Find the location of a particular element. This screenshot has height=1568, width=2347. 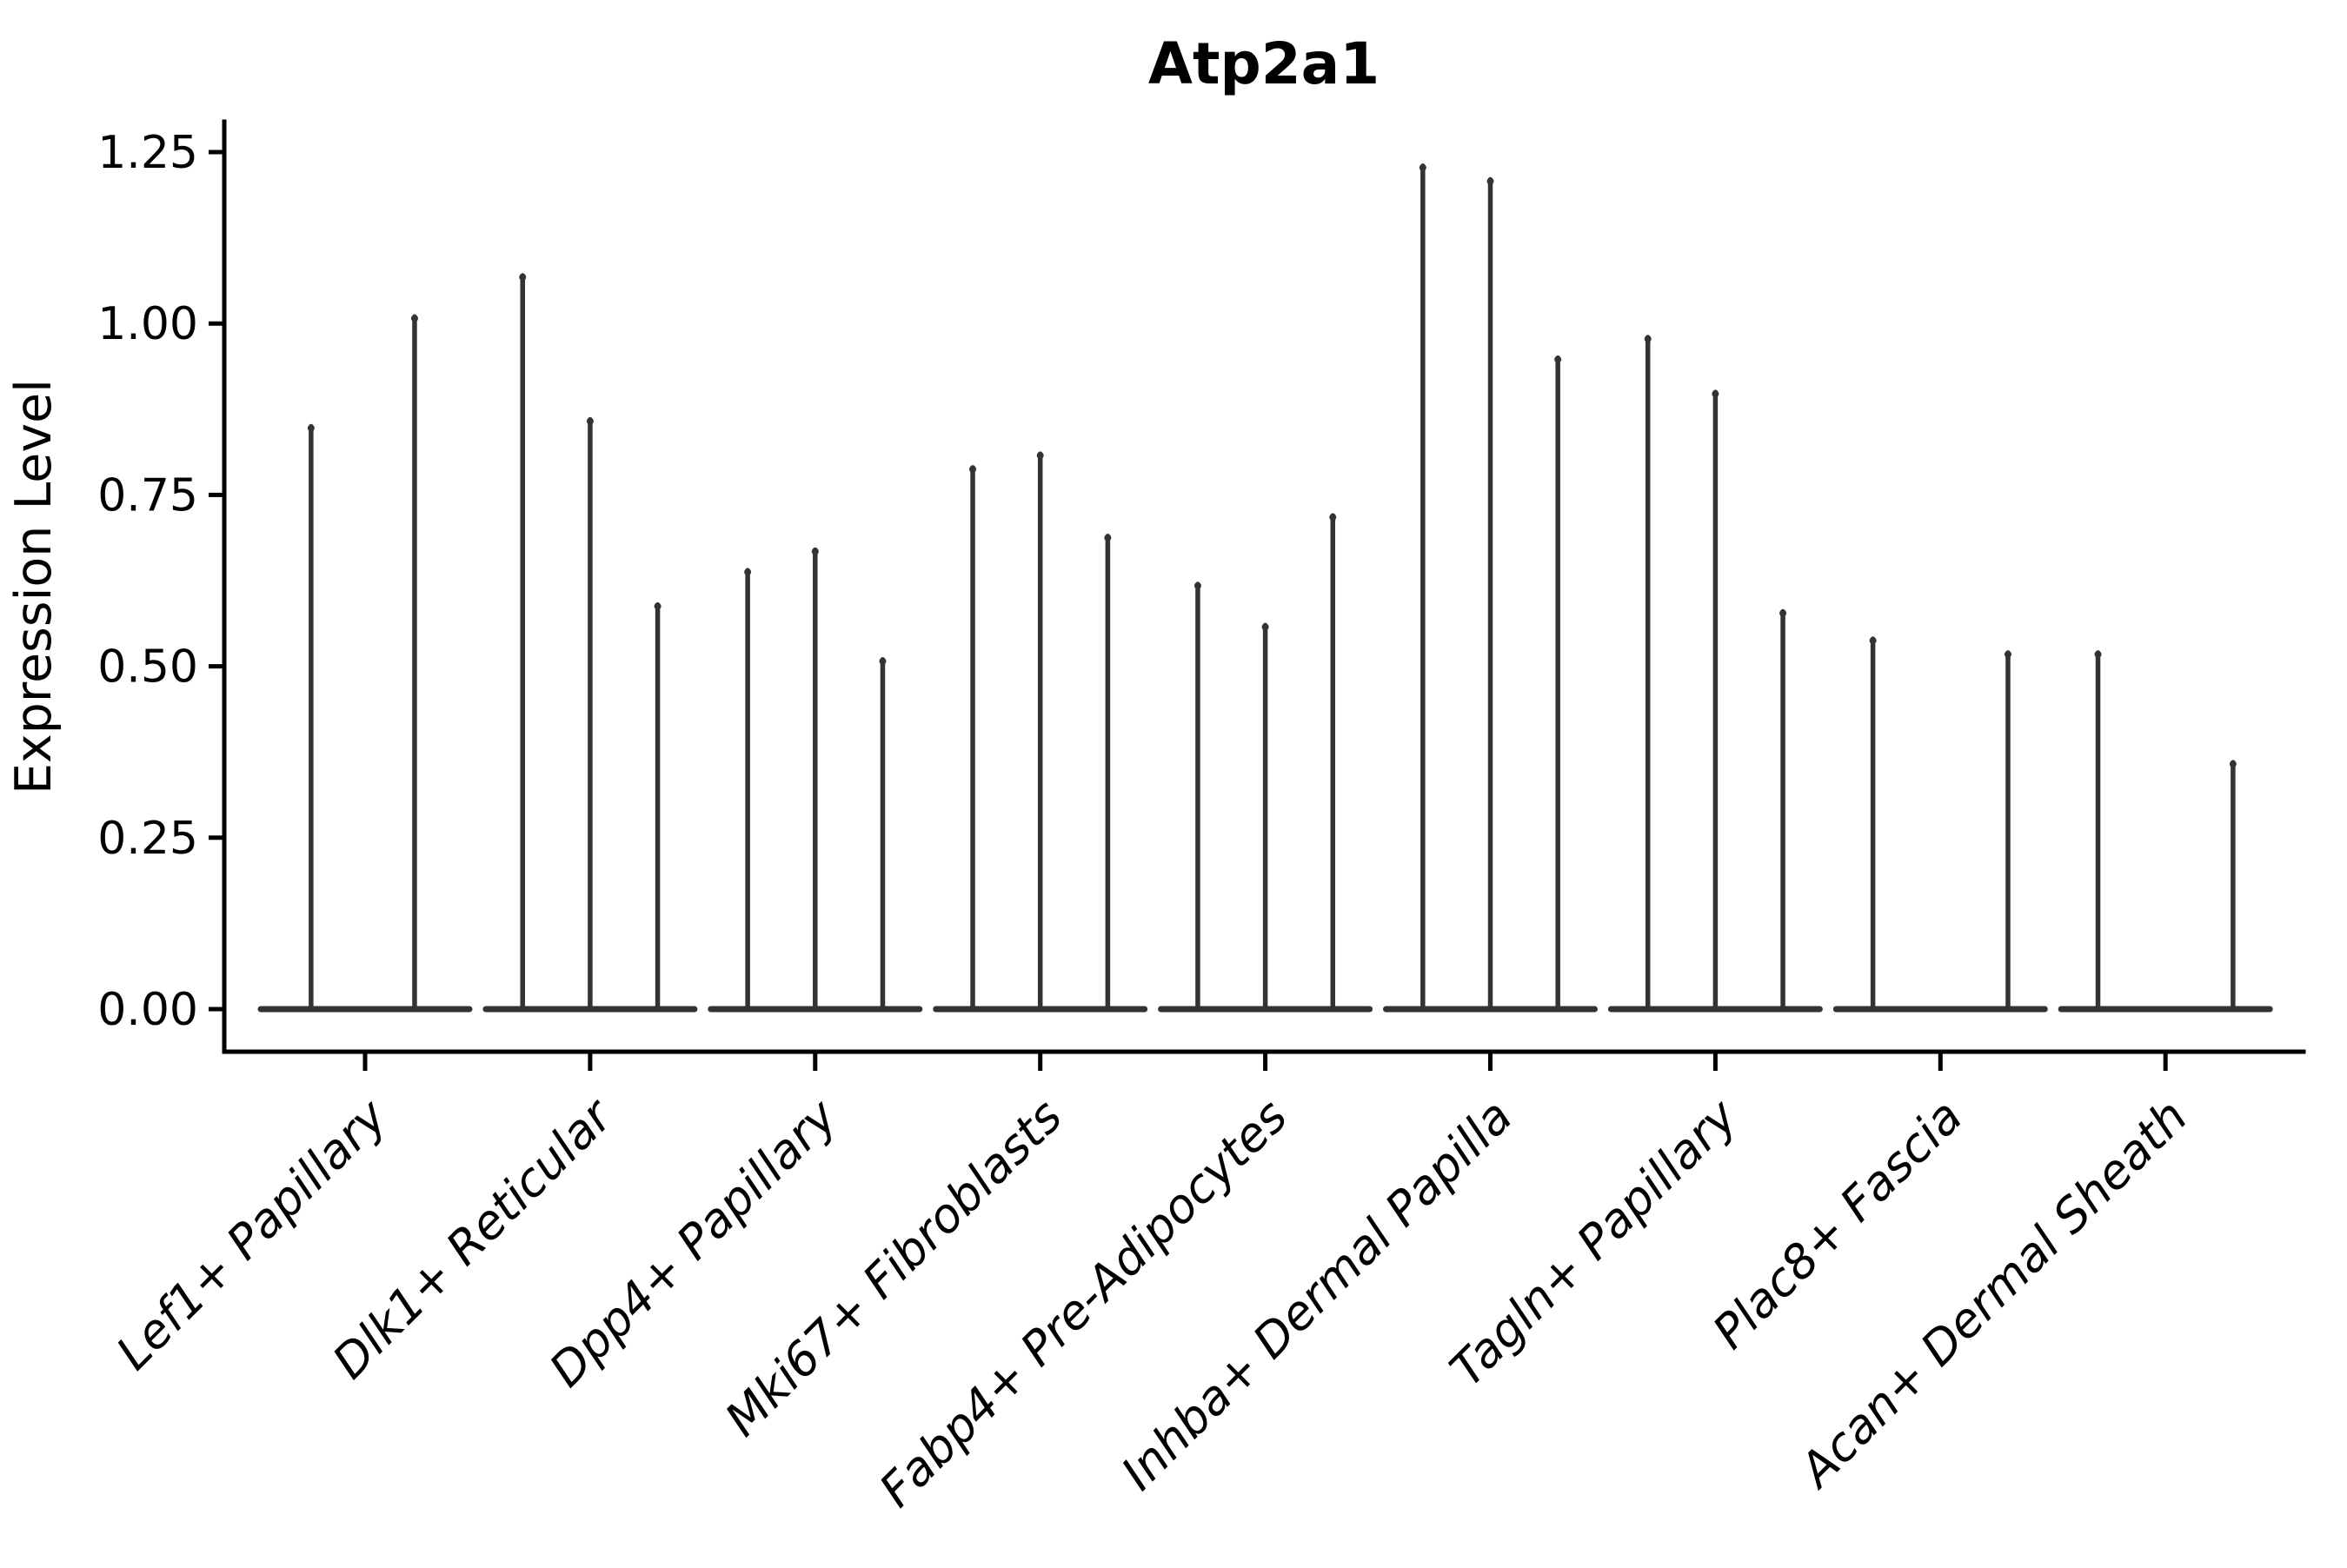

x-tick-label: Inhba+ Dermal Papilla is located at coordinates (1317, 1295).